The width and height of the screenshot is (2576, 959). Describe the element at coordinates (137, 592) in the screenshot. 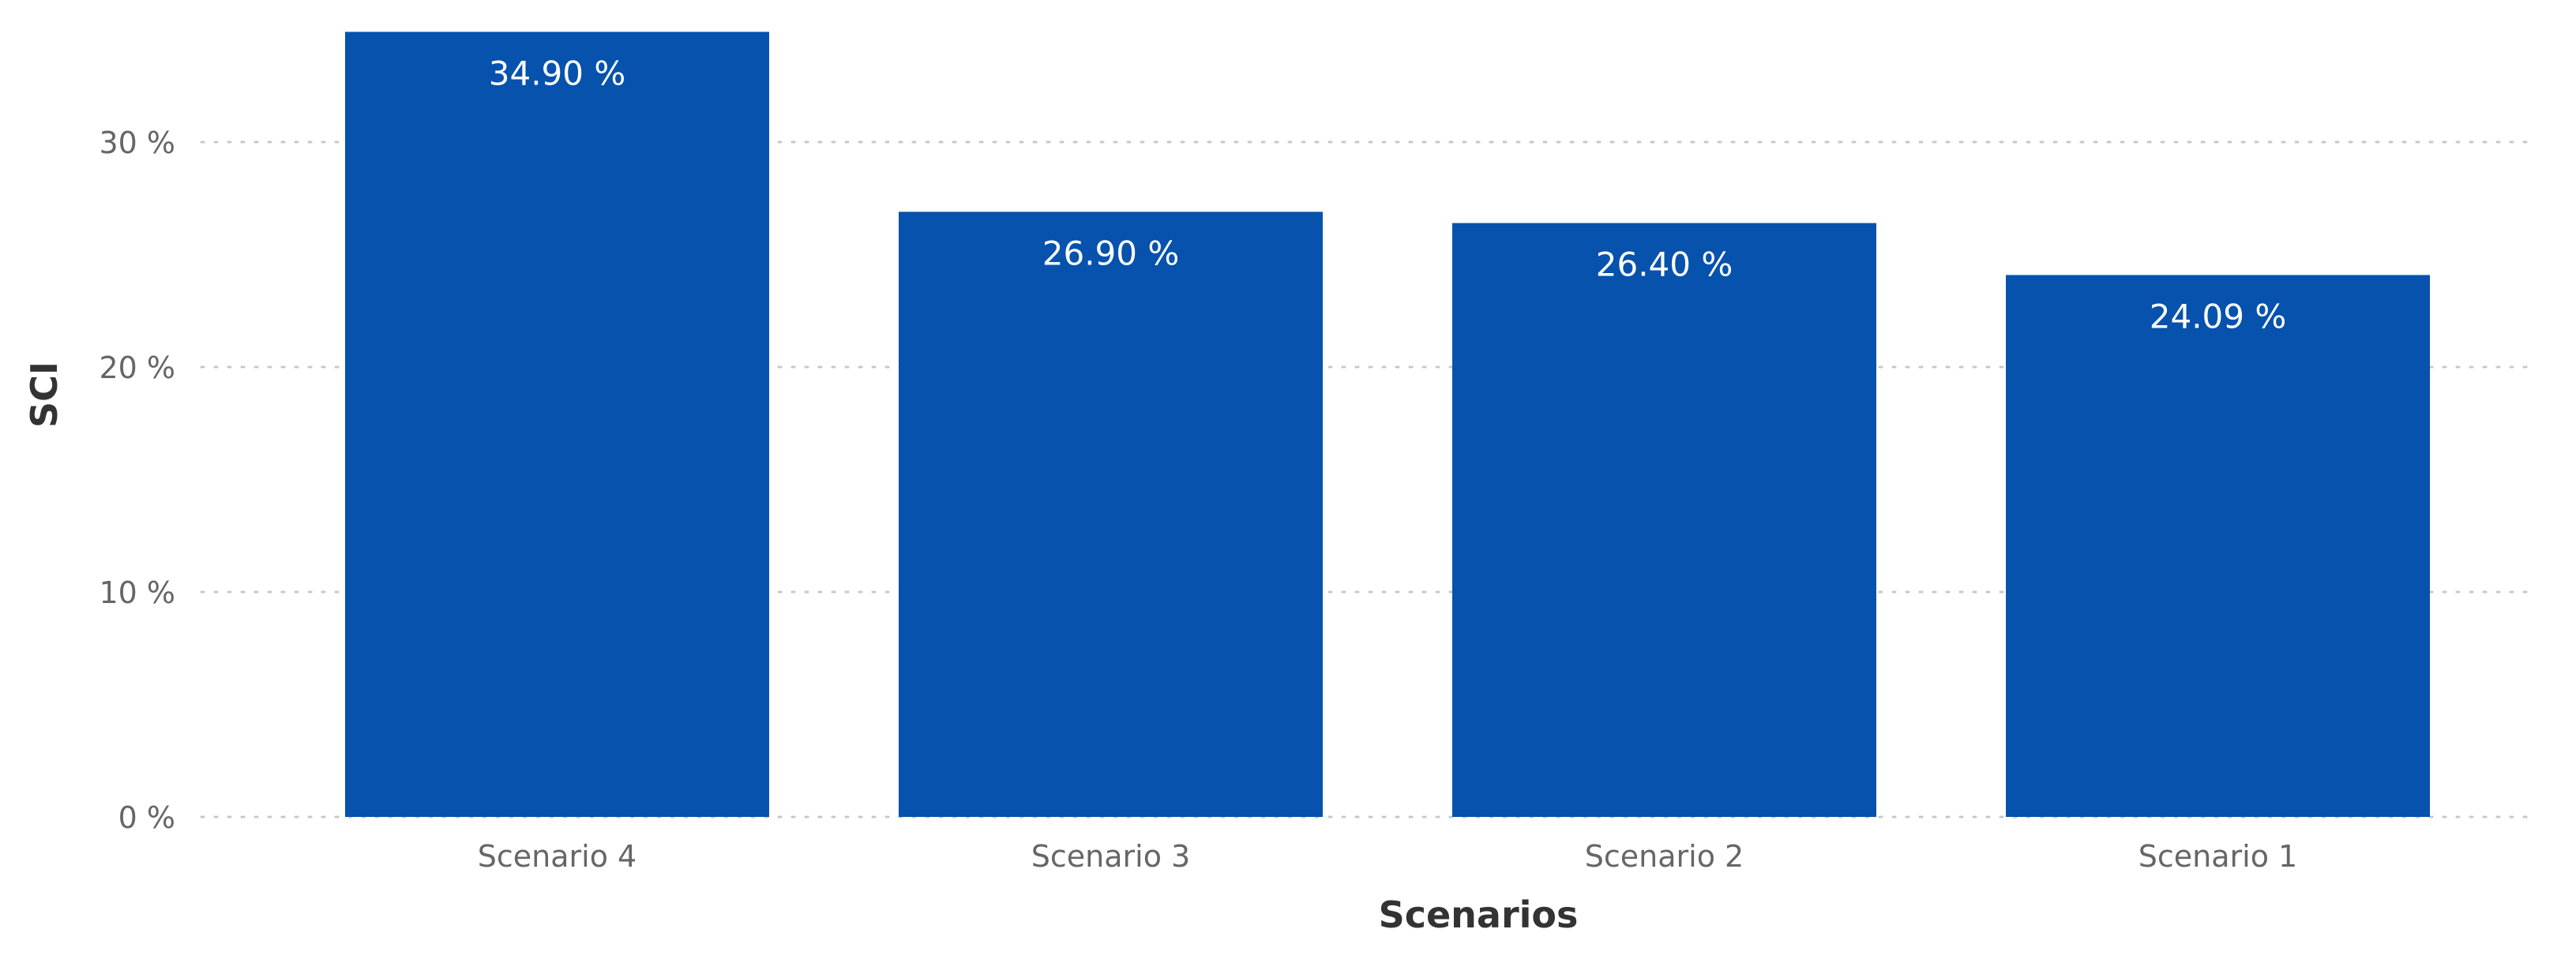

I see `y-tick-label: 10 %` at that location.